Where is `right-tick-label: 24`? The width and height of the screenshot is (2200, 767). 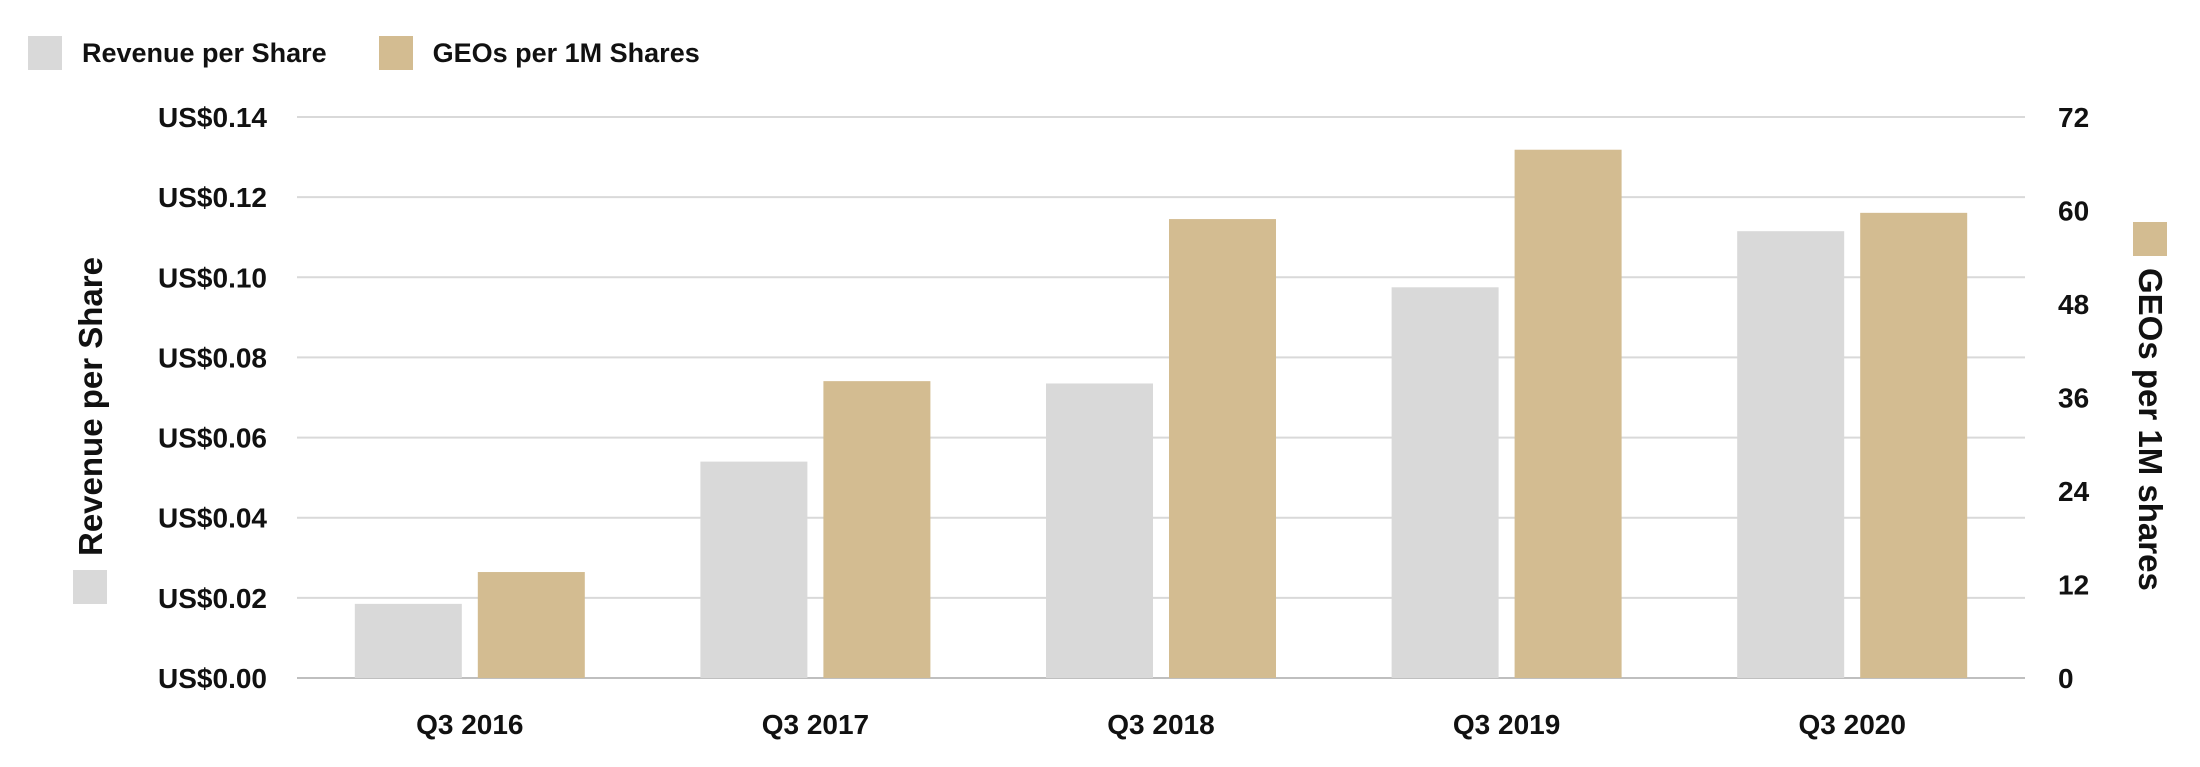
right-tick-label: 24 is located at coordinates (2074, 491).